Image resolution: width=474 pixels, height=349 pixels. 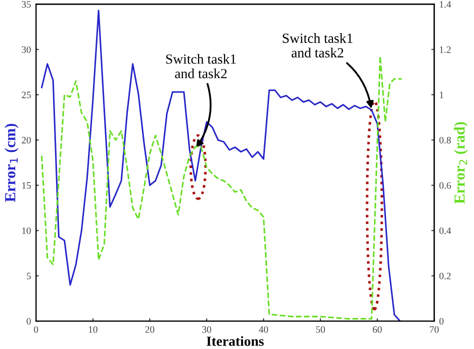 I want to click on x-tick-label: 30, so click(x=207, y=329).